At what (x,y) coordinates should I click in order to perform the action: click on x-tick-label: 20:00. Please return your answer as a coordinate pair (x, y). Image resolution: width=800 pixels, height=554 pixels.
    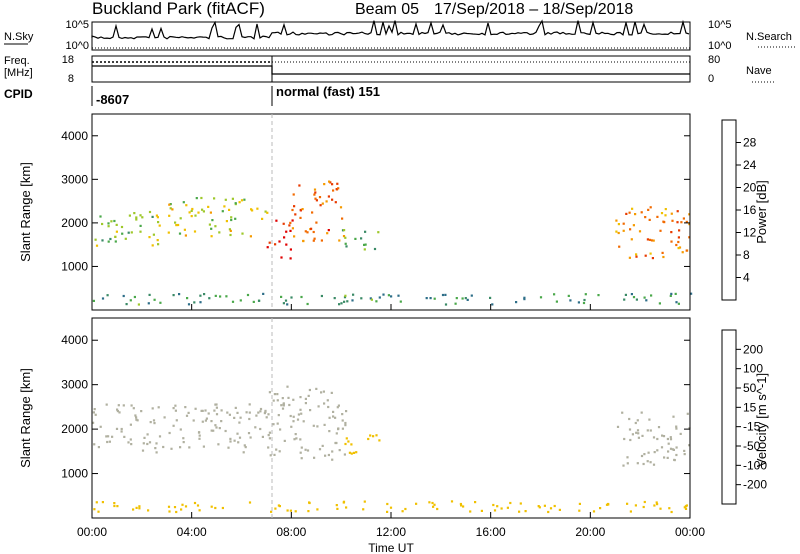
    Looking at the image, I should click on (590, 532).